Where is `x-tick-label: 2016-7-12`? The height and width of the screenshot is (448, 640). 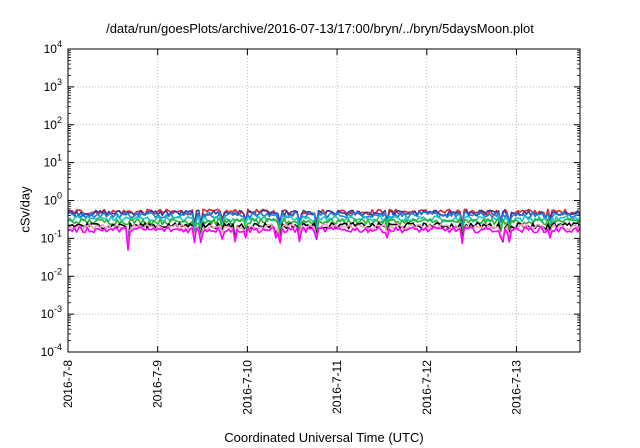 x-tick-label: 2016-7-12 is located at coordinates (427, 387).